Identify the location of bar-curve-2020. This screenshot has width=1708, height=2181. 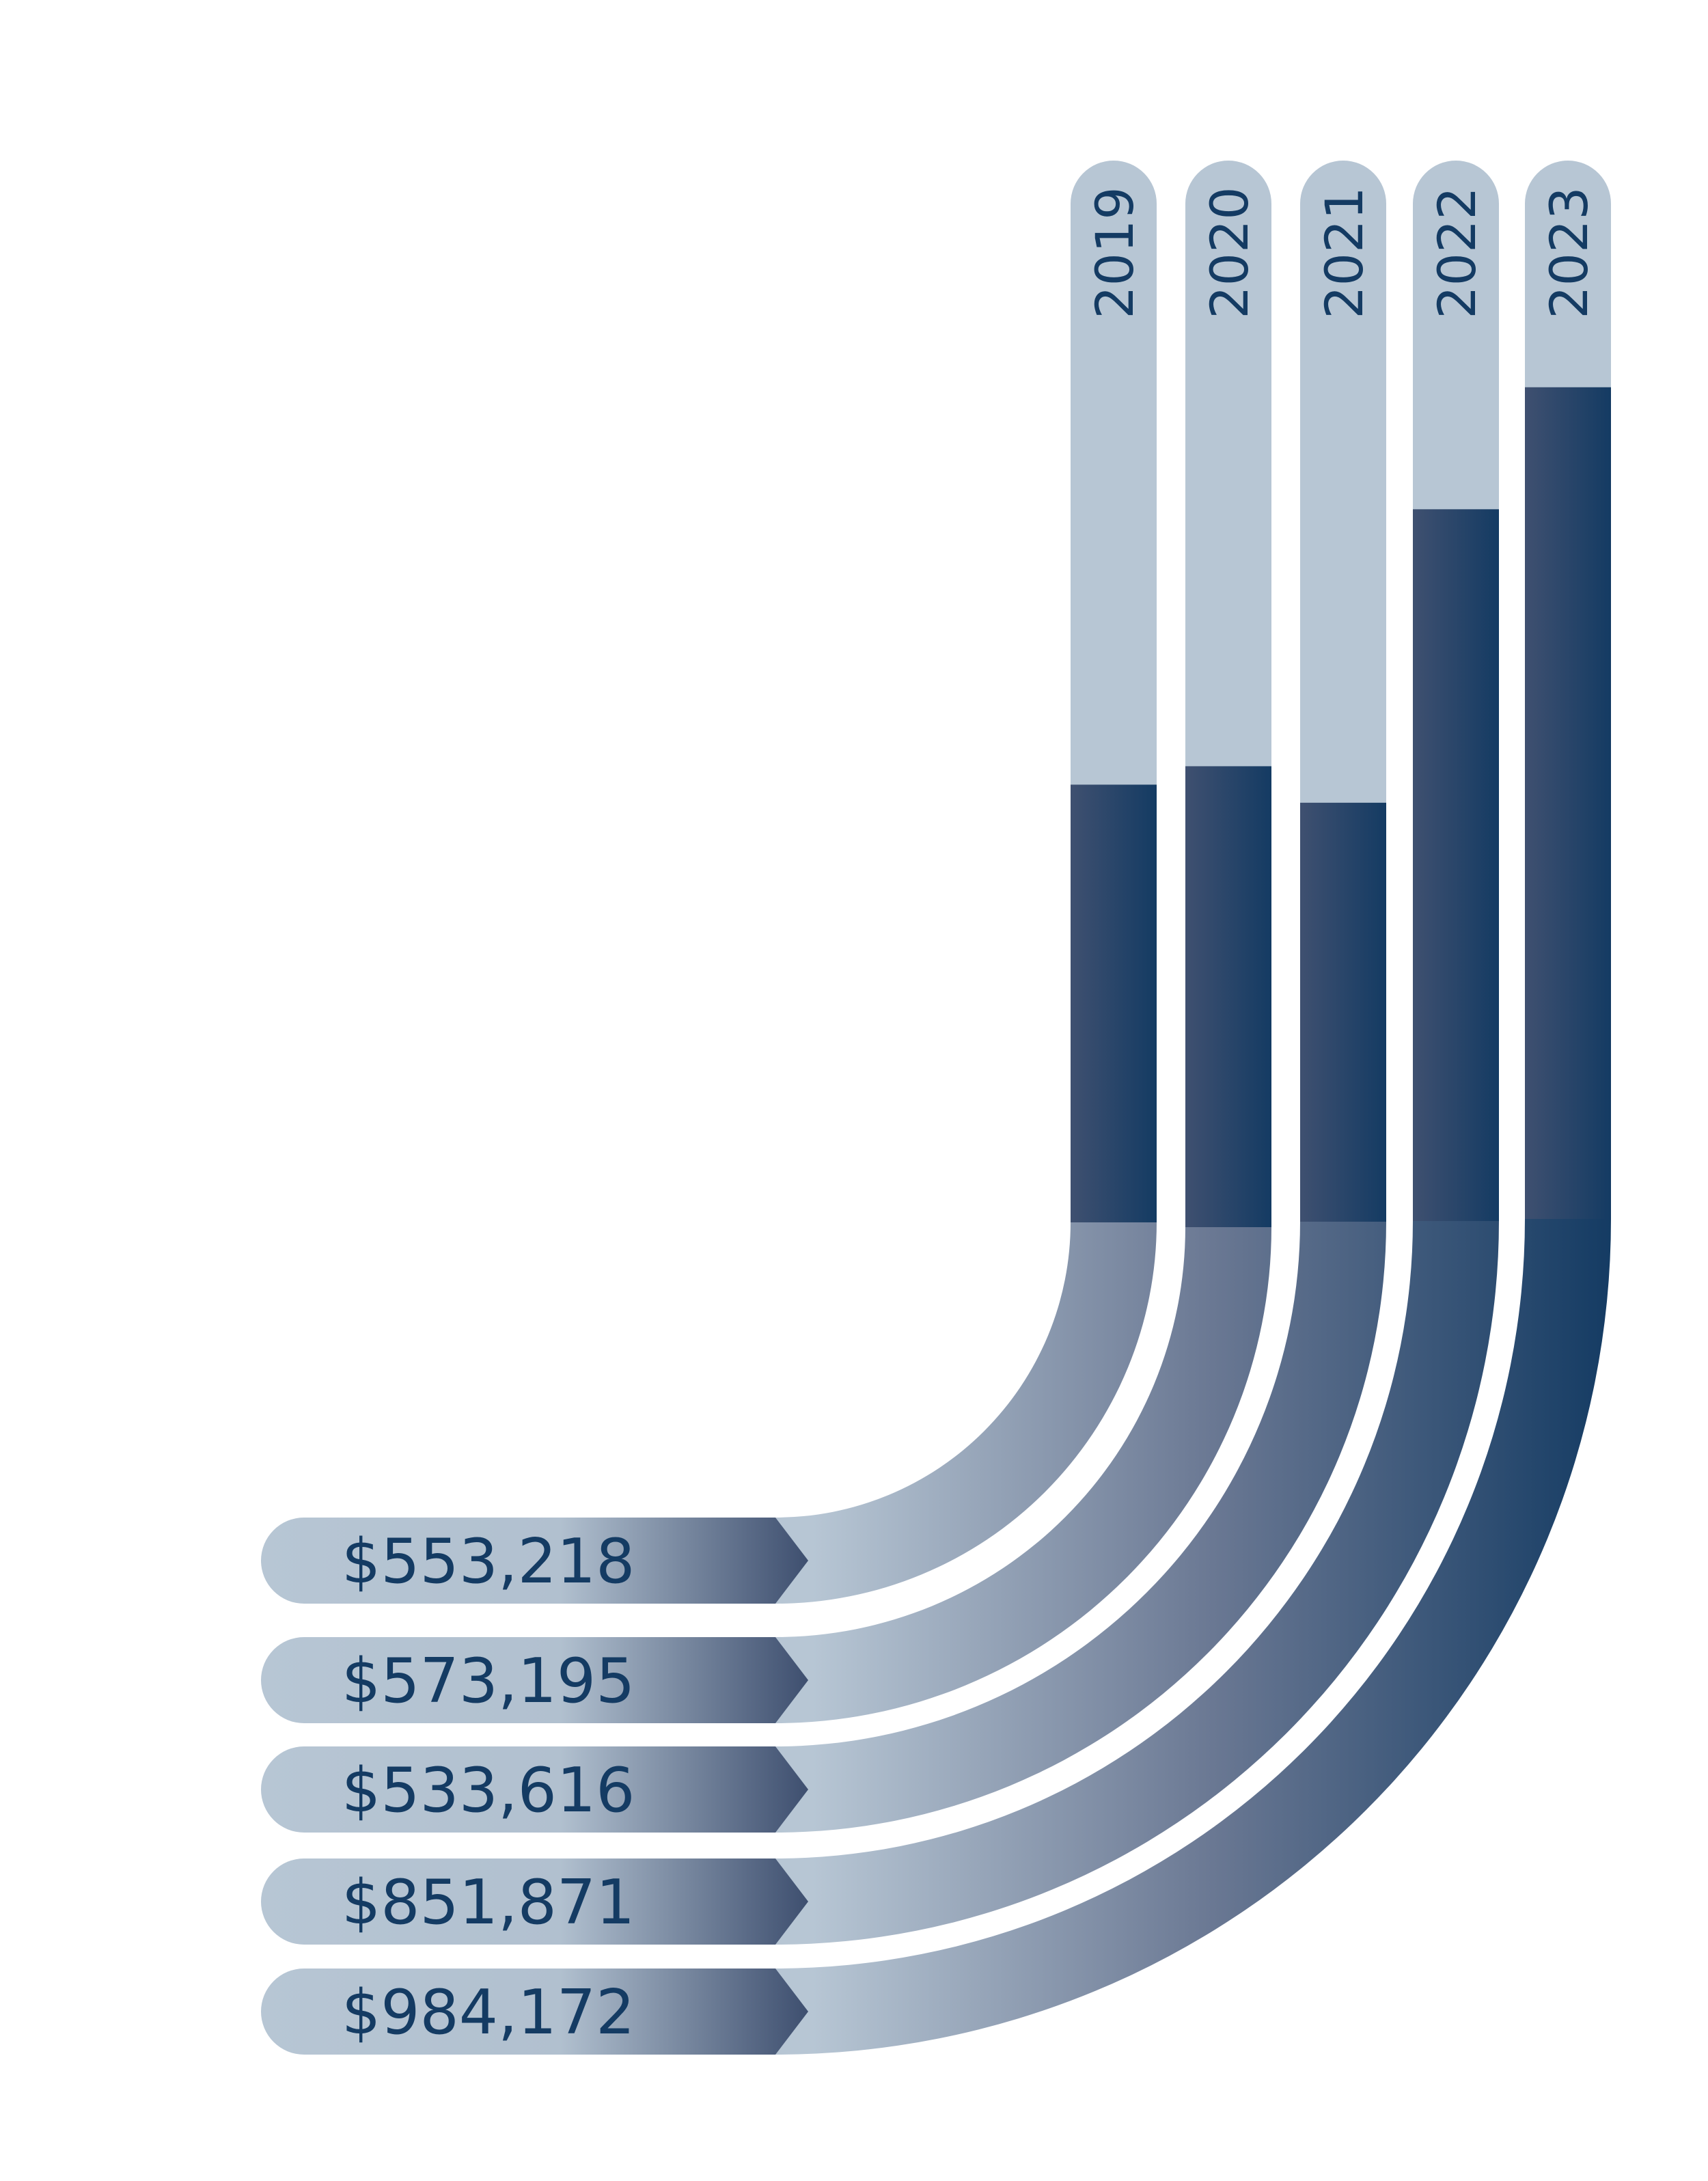
(1023, 1475).